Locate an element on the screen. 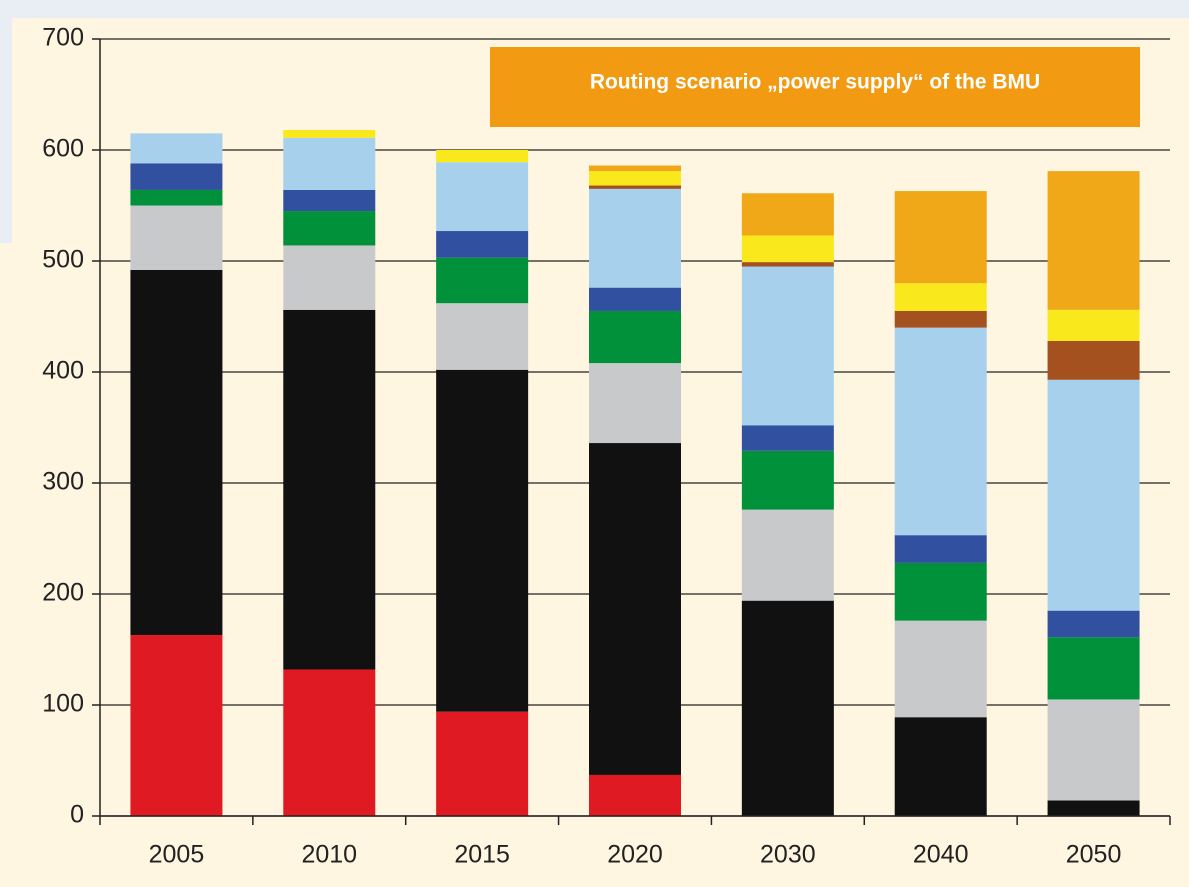 This screenshot has width=1189, height=887. y-tick-label: 700 is located at coordinates (63, 38).